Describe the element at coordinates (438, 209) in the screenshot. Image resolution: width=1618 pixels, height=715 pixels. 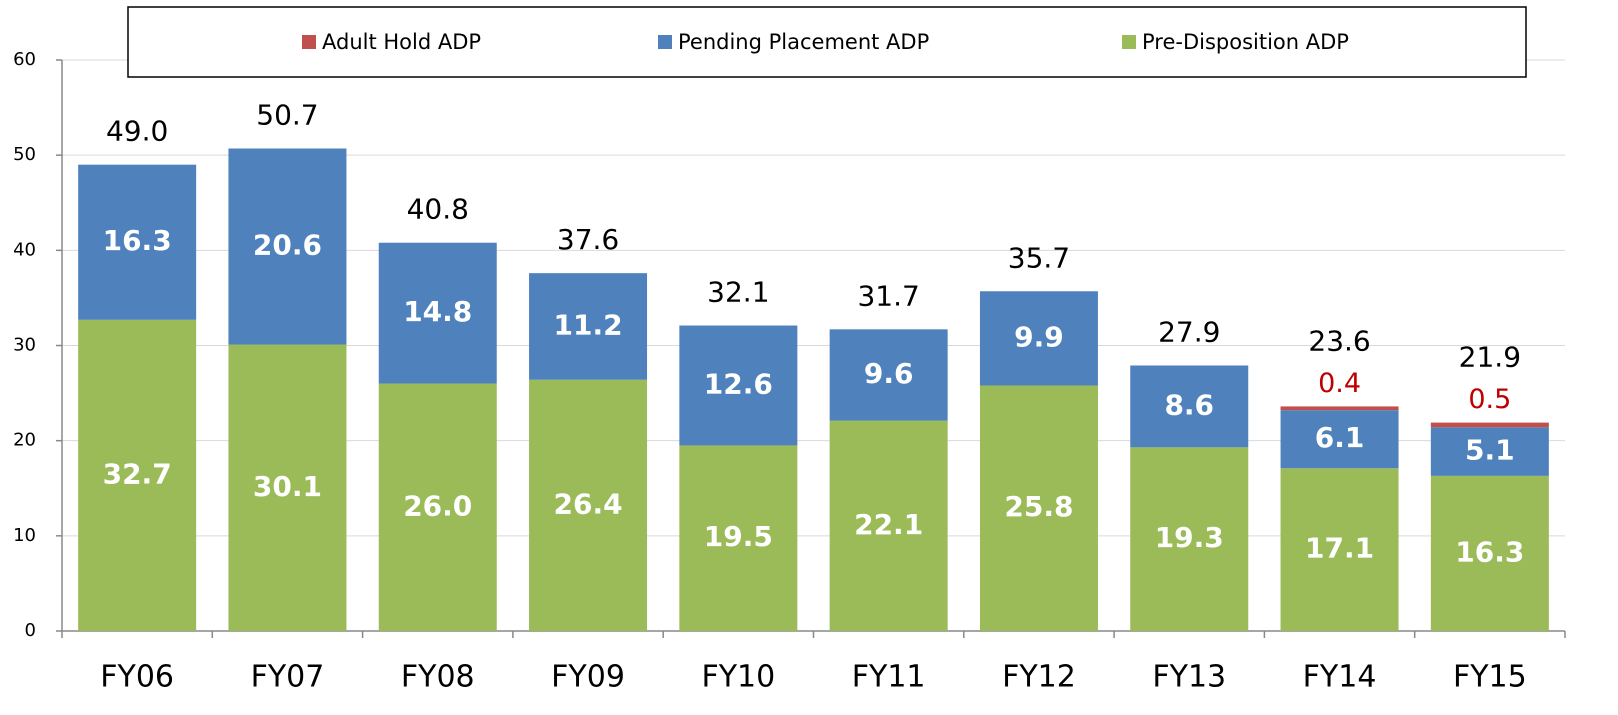
I see `total-label: 40.8` at that location.